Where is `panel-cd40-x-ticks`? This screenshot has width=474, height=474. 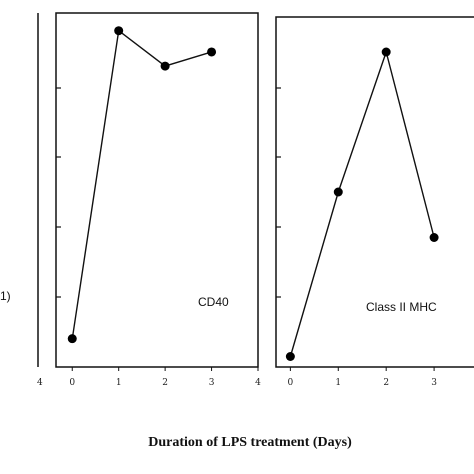 panel-cd40-x-ticks is located at coordinates (165, 369).